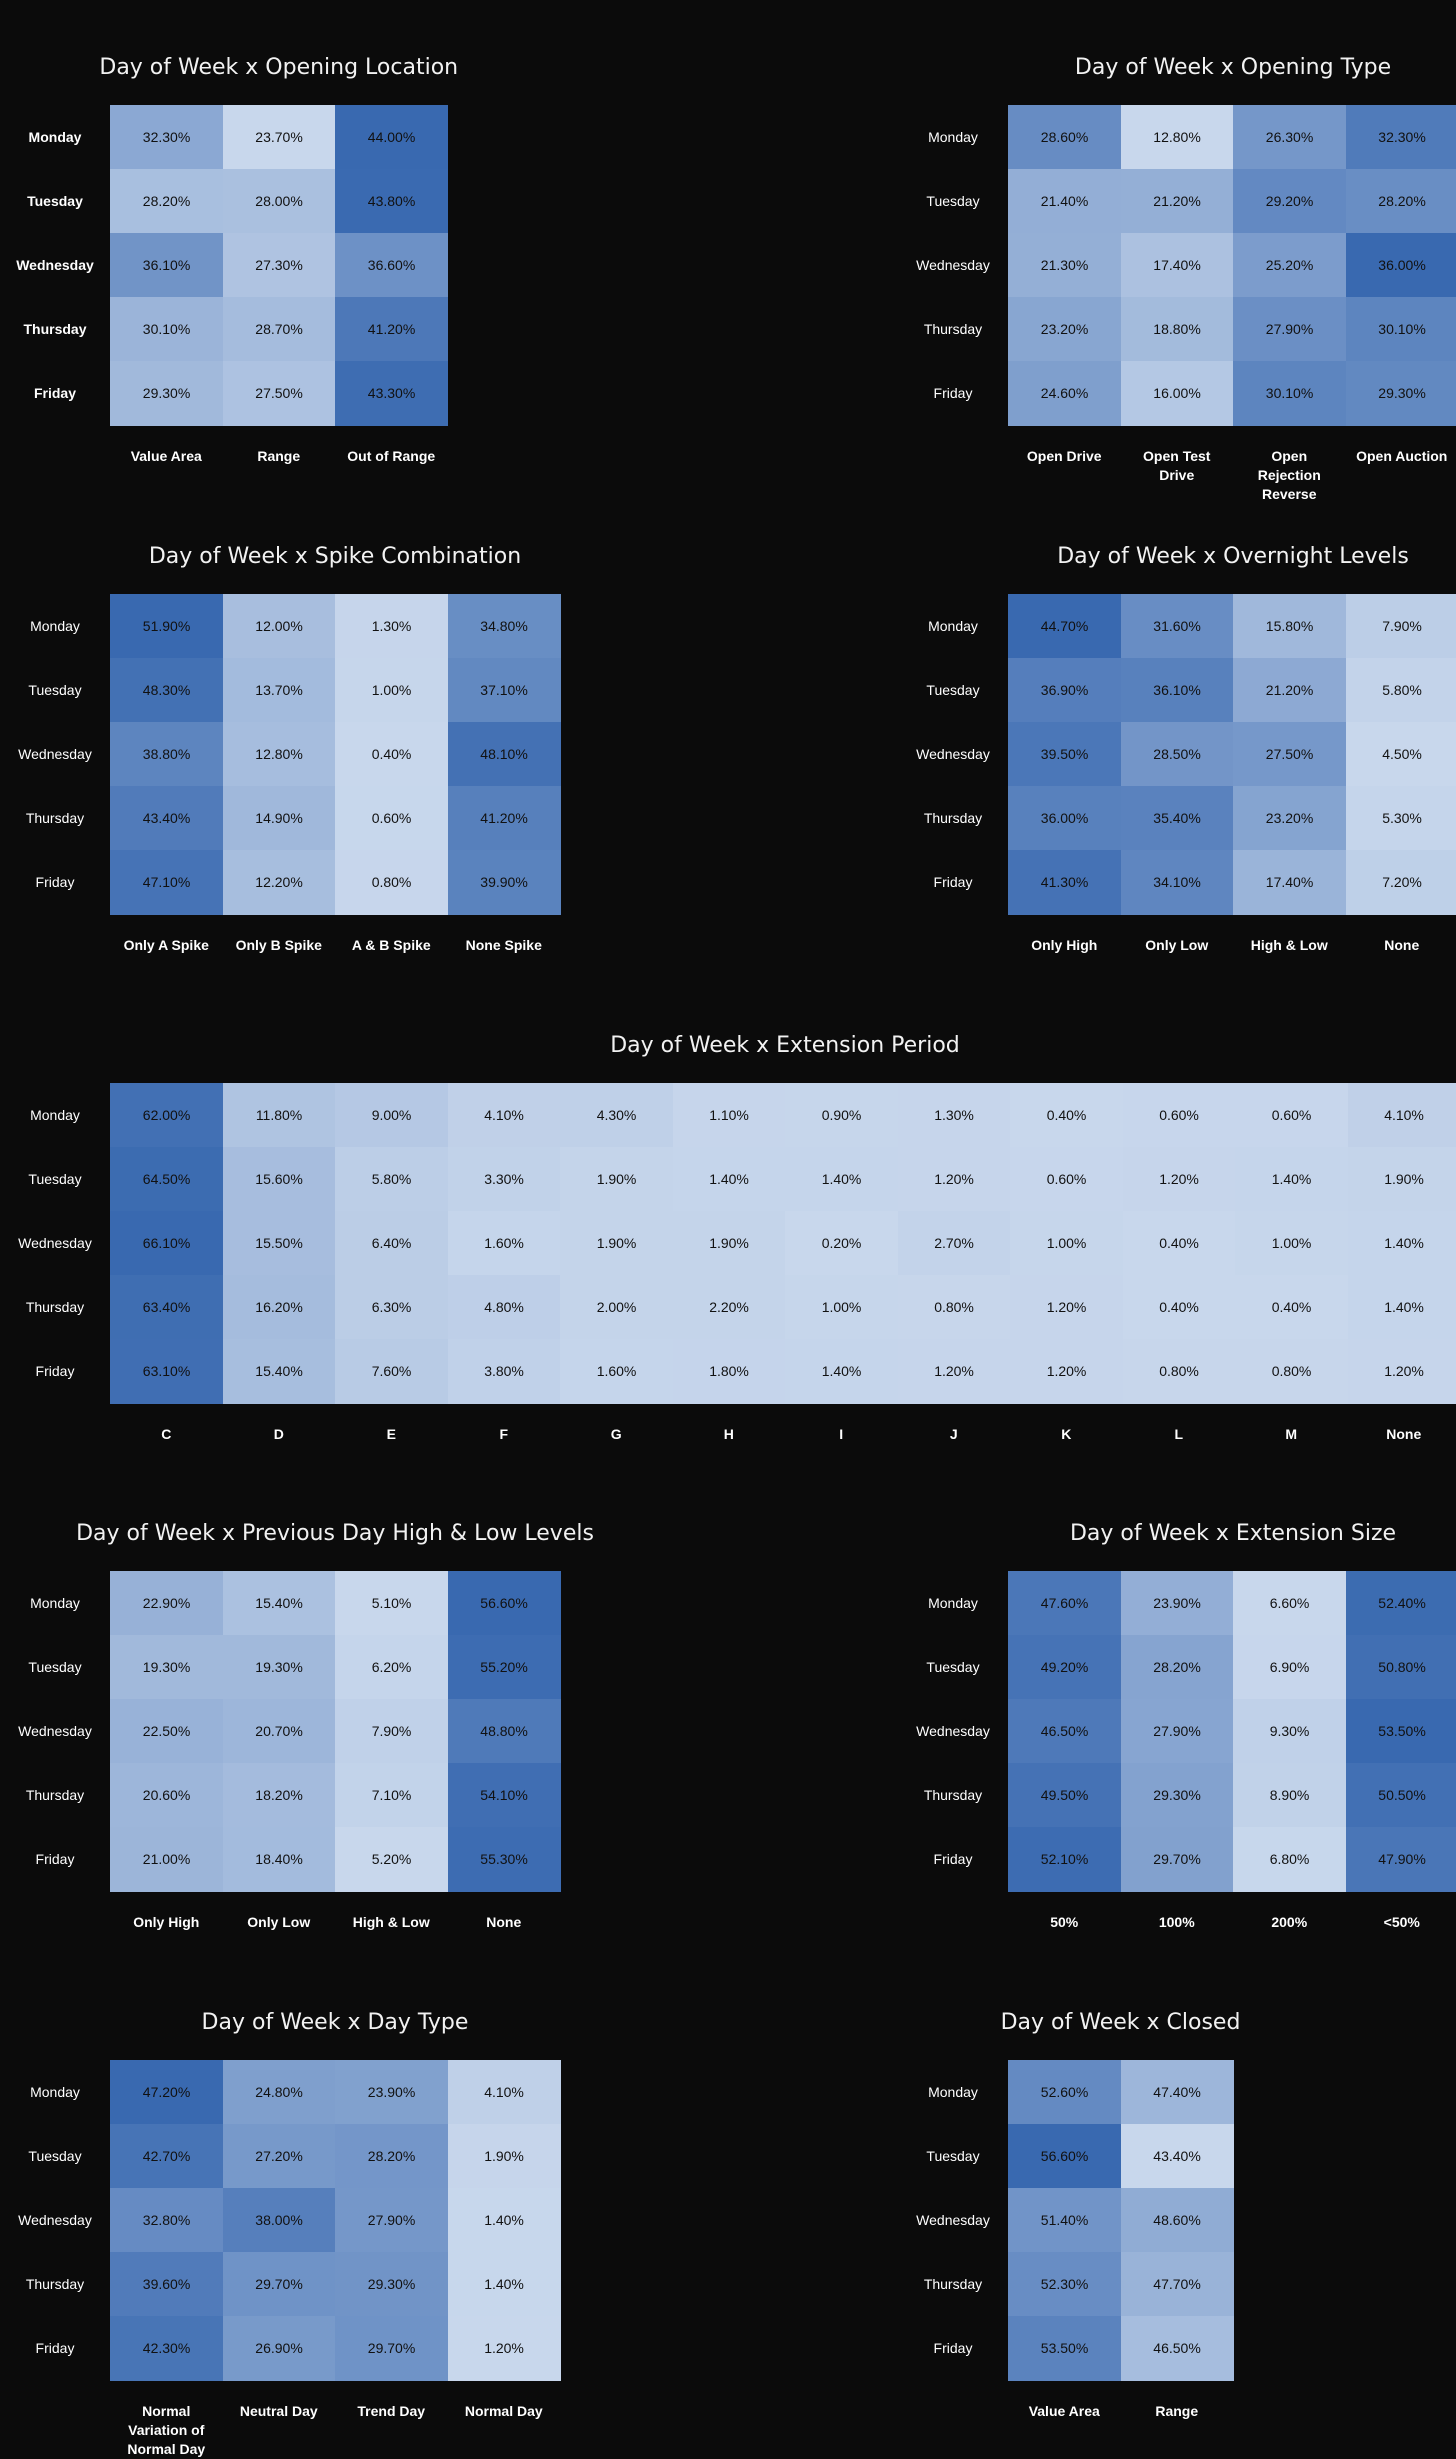 The image size is (1456, 2459). What do you see at coordinates (279, 2220) in the screenshot?
I see `chart-8-cell-wednesday-neutral-day: 38.00%` at bounding box center [279, 2220].